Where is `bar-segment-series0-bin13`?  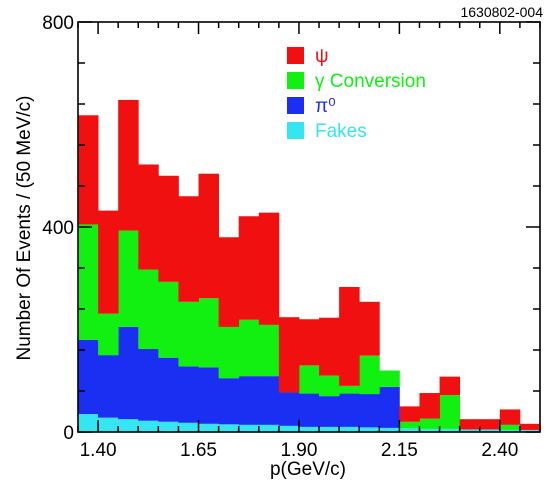 bar-segment-series0-bin13 is located at coordinates (349, 429).